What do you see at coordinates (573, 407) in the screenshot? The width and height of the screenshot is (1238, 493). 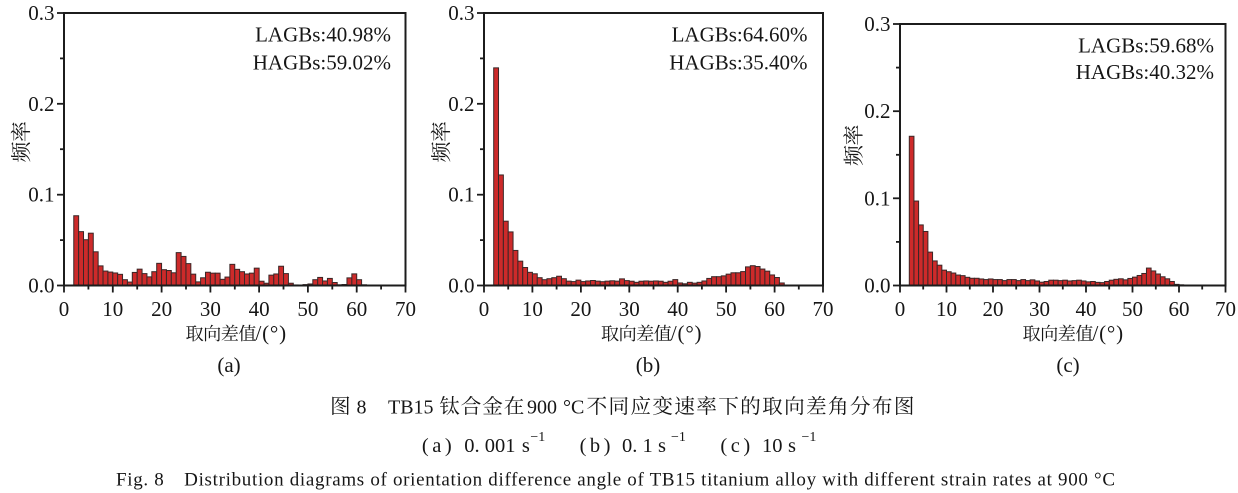 I see `svg-text: °C` at bounding box center [573, 407].